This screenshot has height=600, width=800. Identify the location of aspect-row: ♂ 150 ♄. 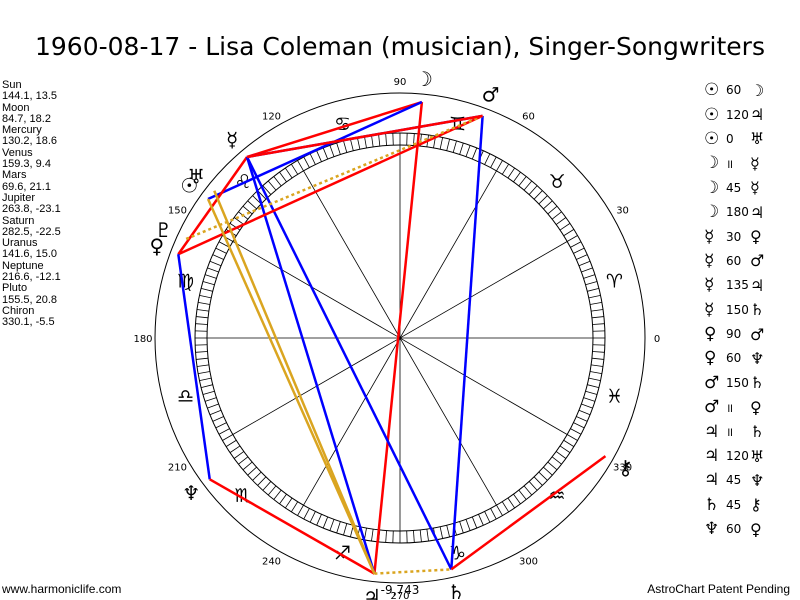
(734, 383).